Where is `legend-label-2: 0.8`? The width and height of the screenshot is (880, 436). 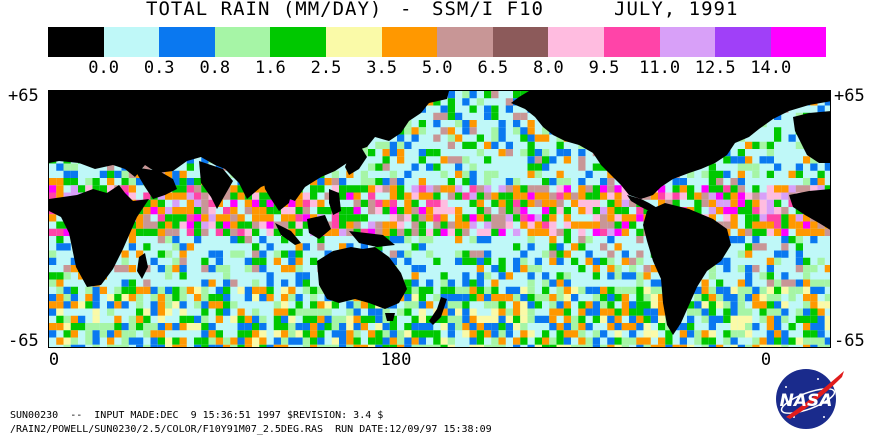 legend-label-2: 0.8 is located at coordinates (215, 68).